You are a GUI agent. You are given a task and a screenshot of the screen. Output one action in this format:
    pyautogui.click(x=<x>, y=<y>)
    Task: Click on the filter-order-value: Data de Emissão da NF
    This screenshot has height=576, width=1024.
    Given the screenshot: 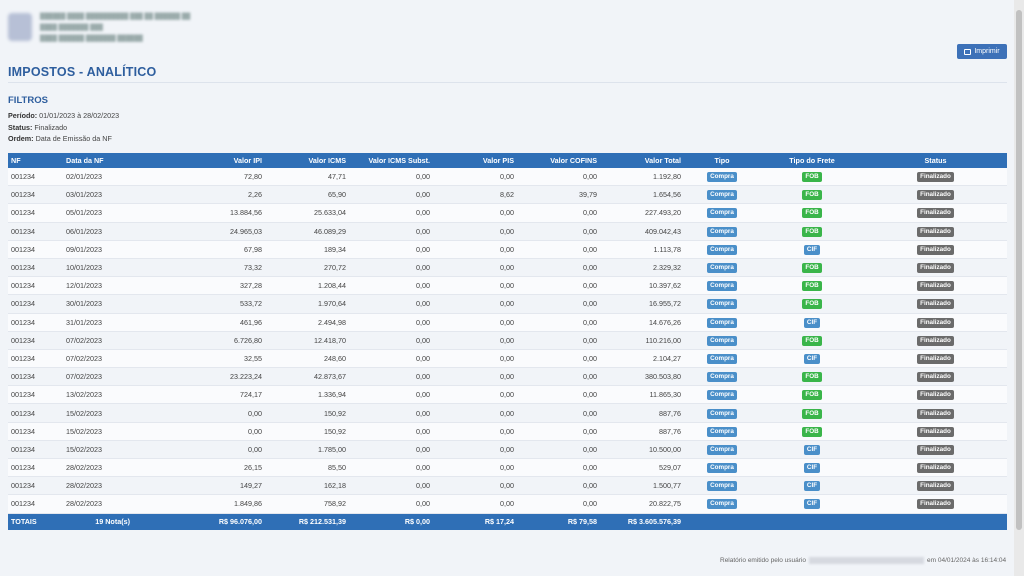 What is the action you would take?
    pyautogui.click(x=73, y=138)
    